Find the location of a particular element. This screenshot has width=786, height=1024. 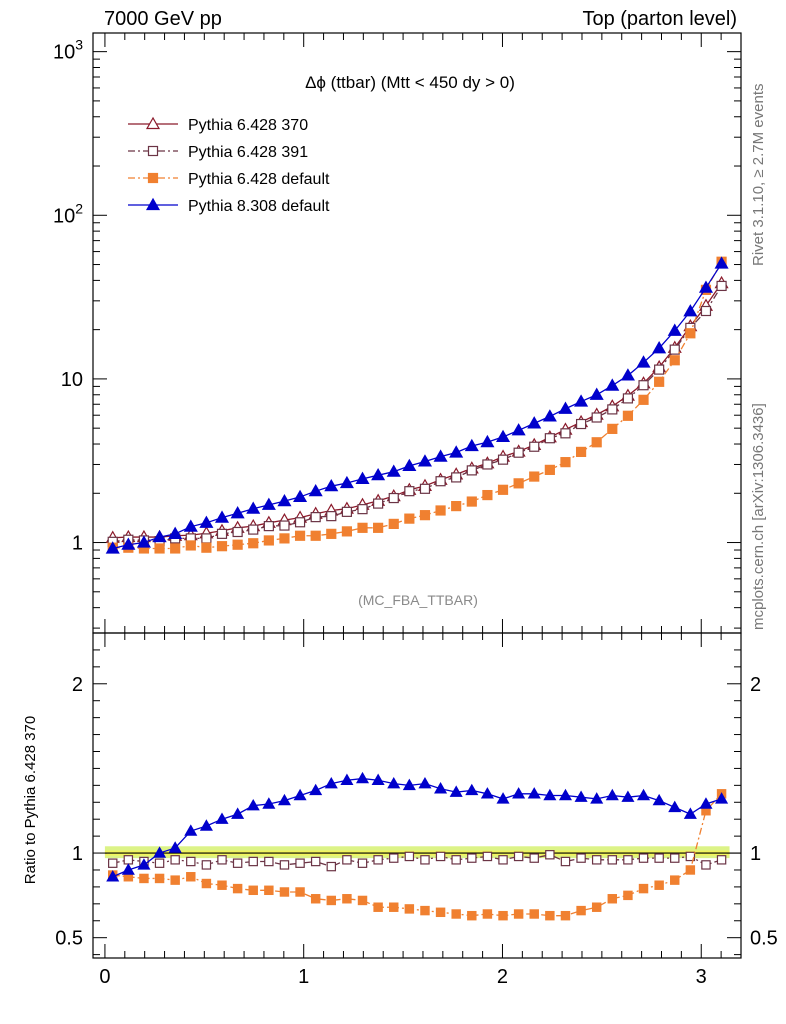

header-process: Top (parton level) is located at coordinates (659, 19).